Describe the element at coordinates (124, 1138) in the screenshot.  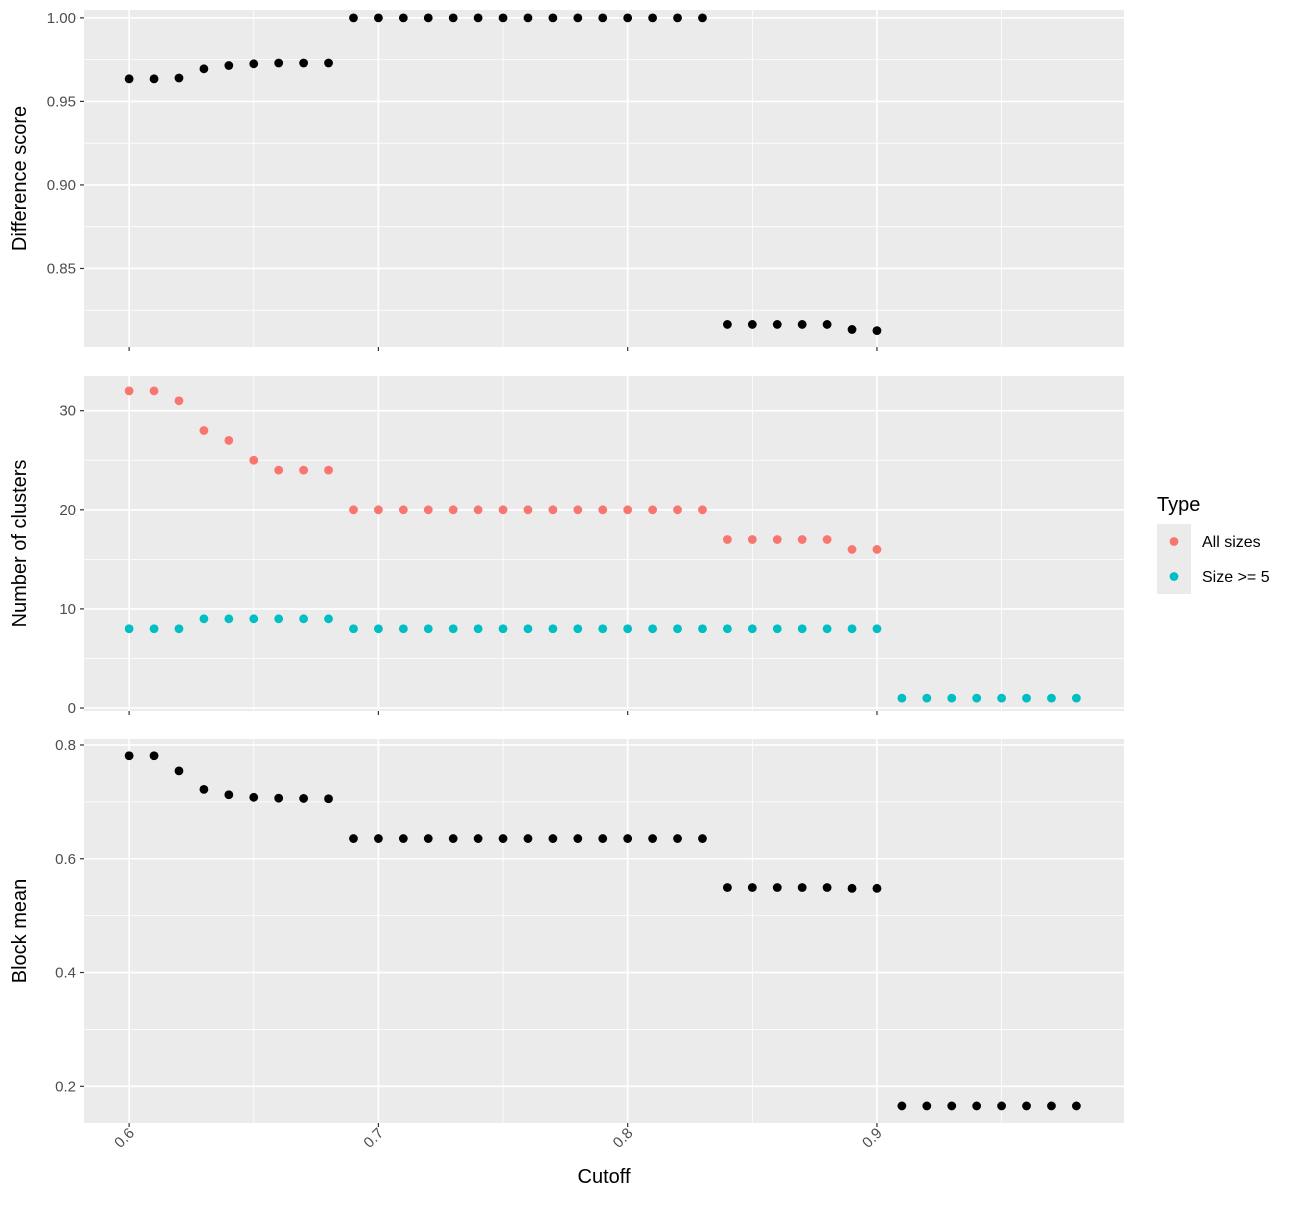
I see `x-tick-label: 0.6` at that location.